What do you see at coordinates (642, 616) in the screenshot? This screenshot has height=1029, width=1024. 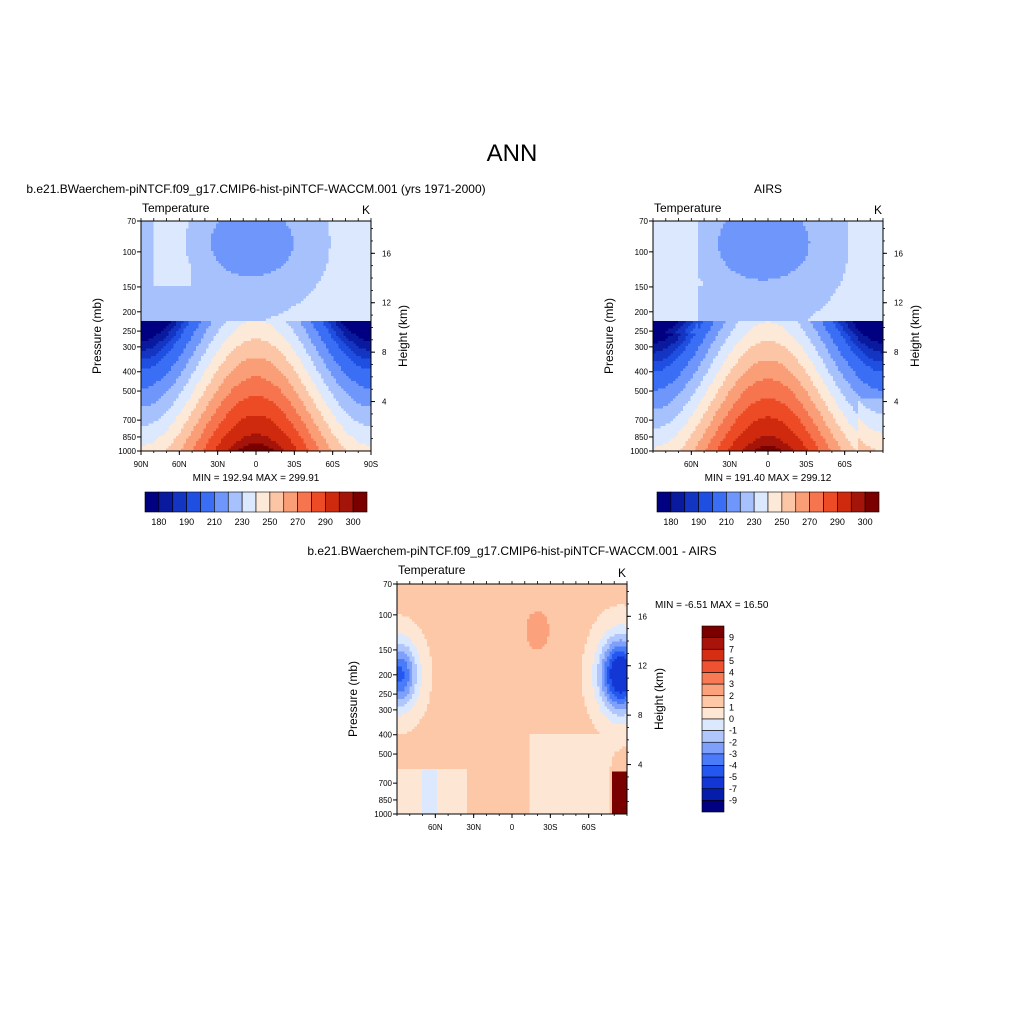 I see `right-tick-label: 16` at bounding box center [642, 616].